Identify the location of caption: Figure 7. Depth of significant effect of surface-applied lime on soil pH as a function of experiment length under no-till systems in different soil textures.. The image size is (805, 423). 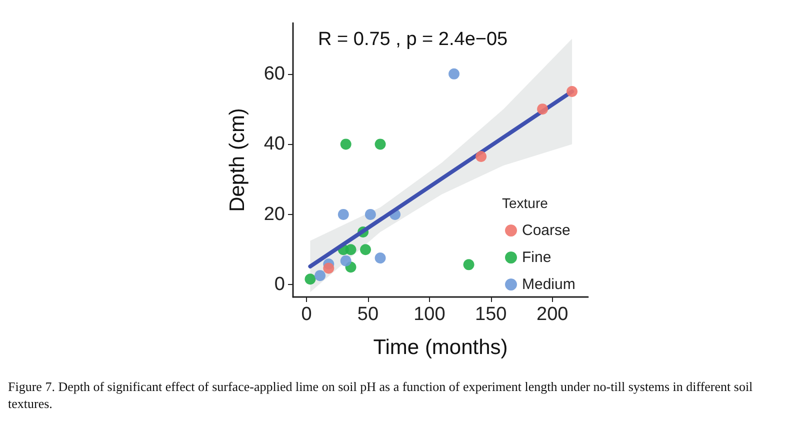
(382, 395).